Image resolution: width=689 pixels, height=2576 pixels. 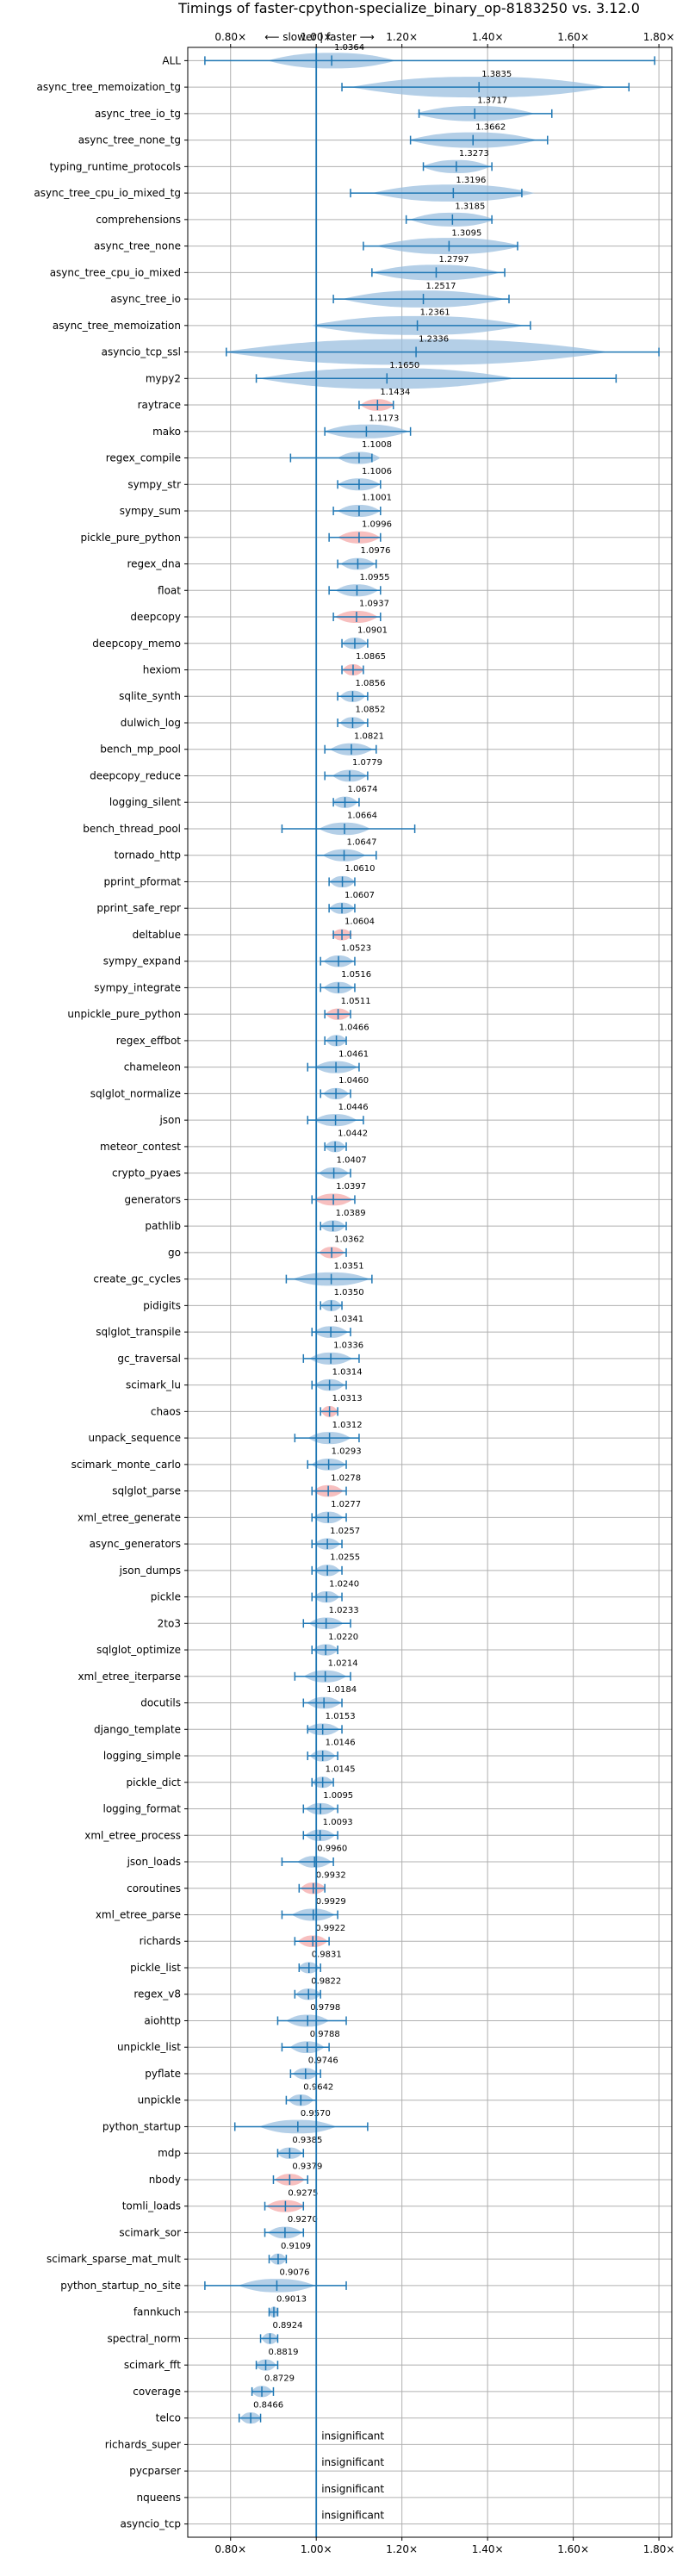 I want to click on benchmark-name: async_tree_memoization, so click(x=117, y=326).